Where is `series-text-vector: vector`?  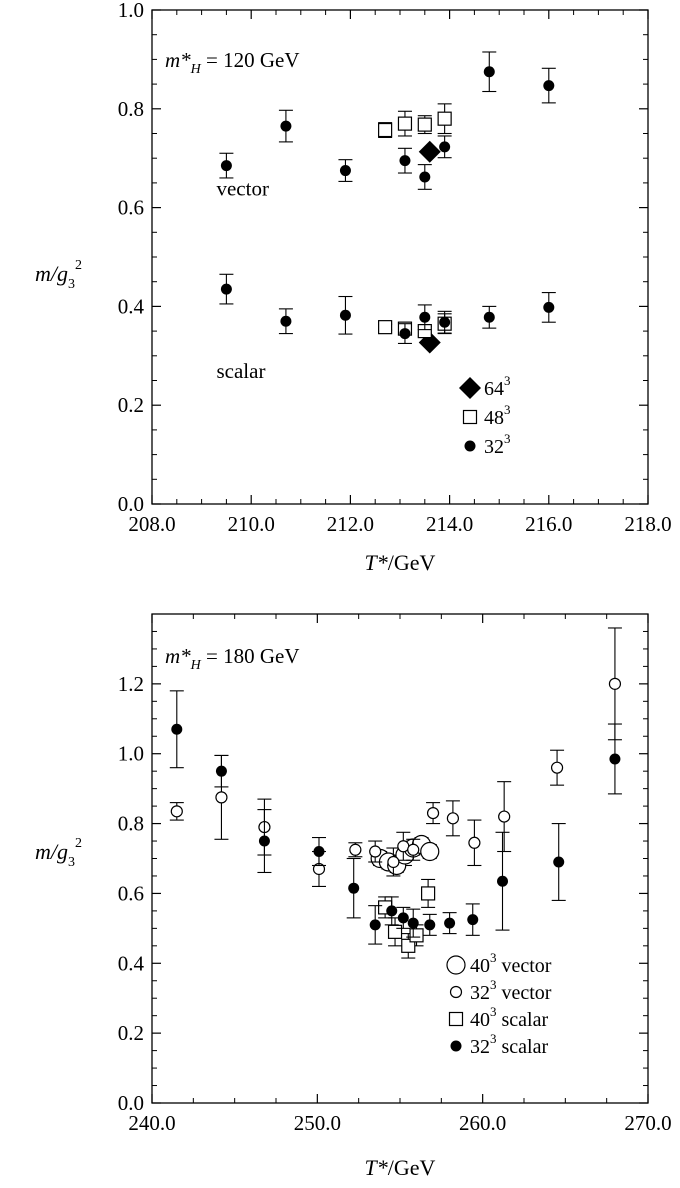
series-text-vector: vector is located at coordinates (242, 188).